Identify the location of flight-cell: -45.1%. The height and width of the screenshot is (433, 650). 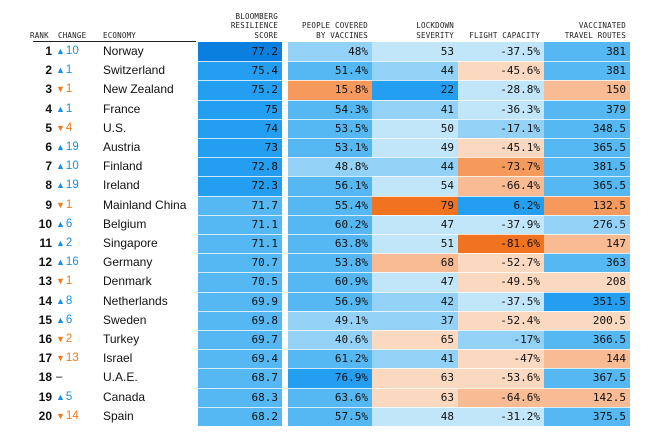
(501, 148).